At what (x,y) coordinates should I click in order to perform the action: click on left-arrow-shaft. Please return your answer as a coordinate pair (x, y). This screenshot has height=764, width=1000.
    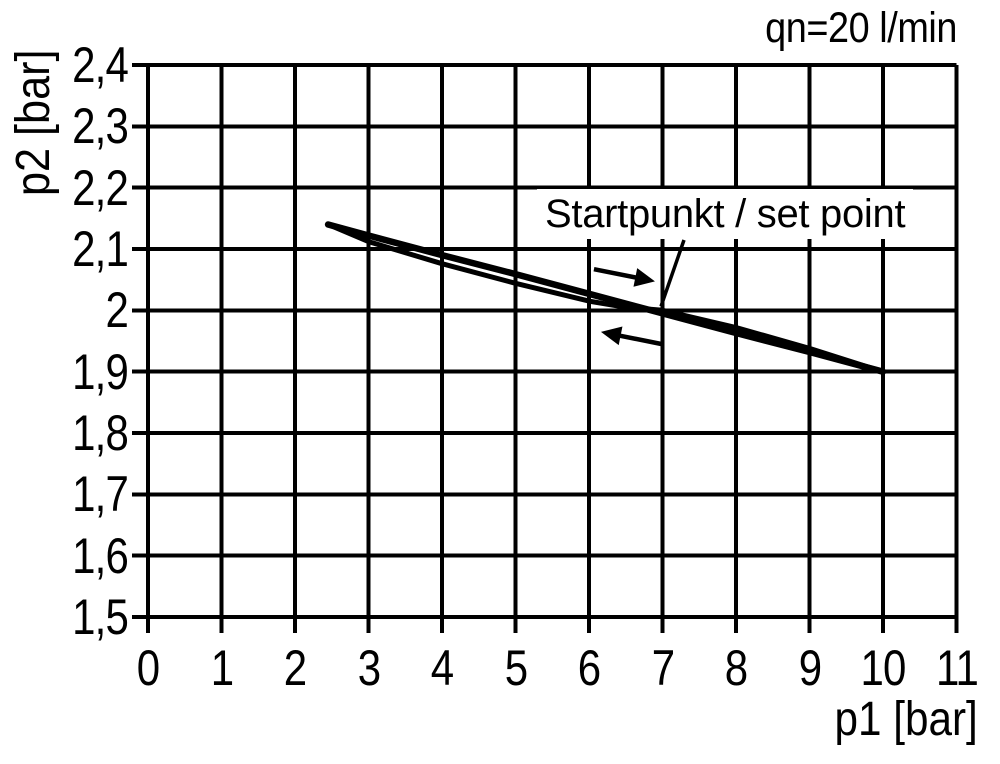
    Looking at the image, I should click on (640, 340).